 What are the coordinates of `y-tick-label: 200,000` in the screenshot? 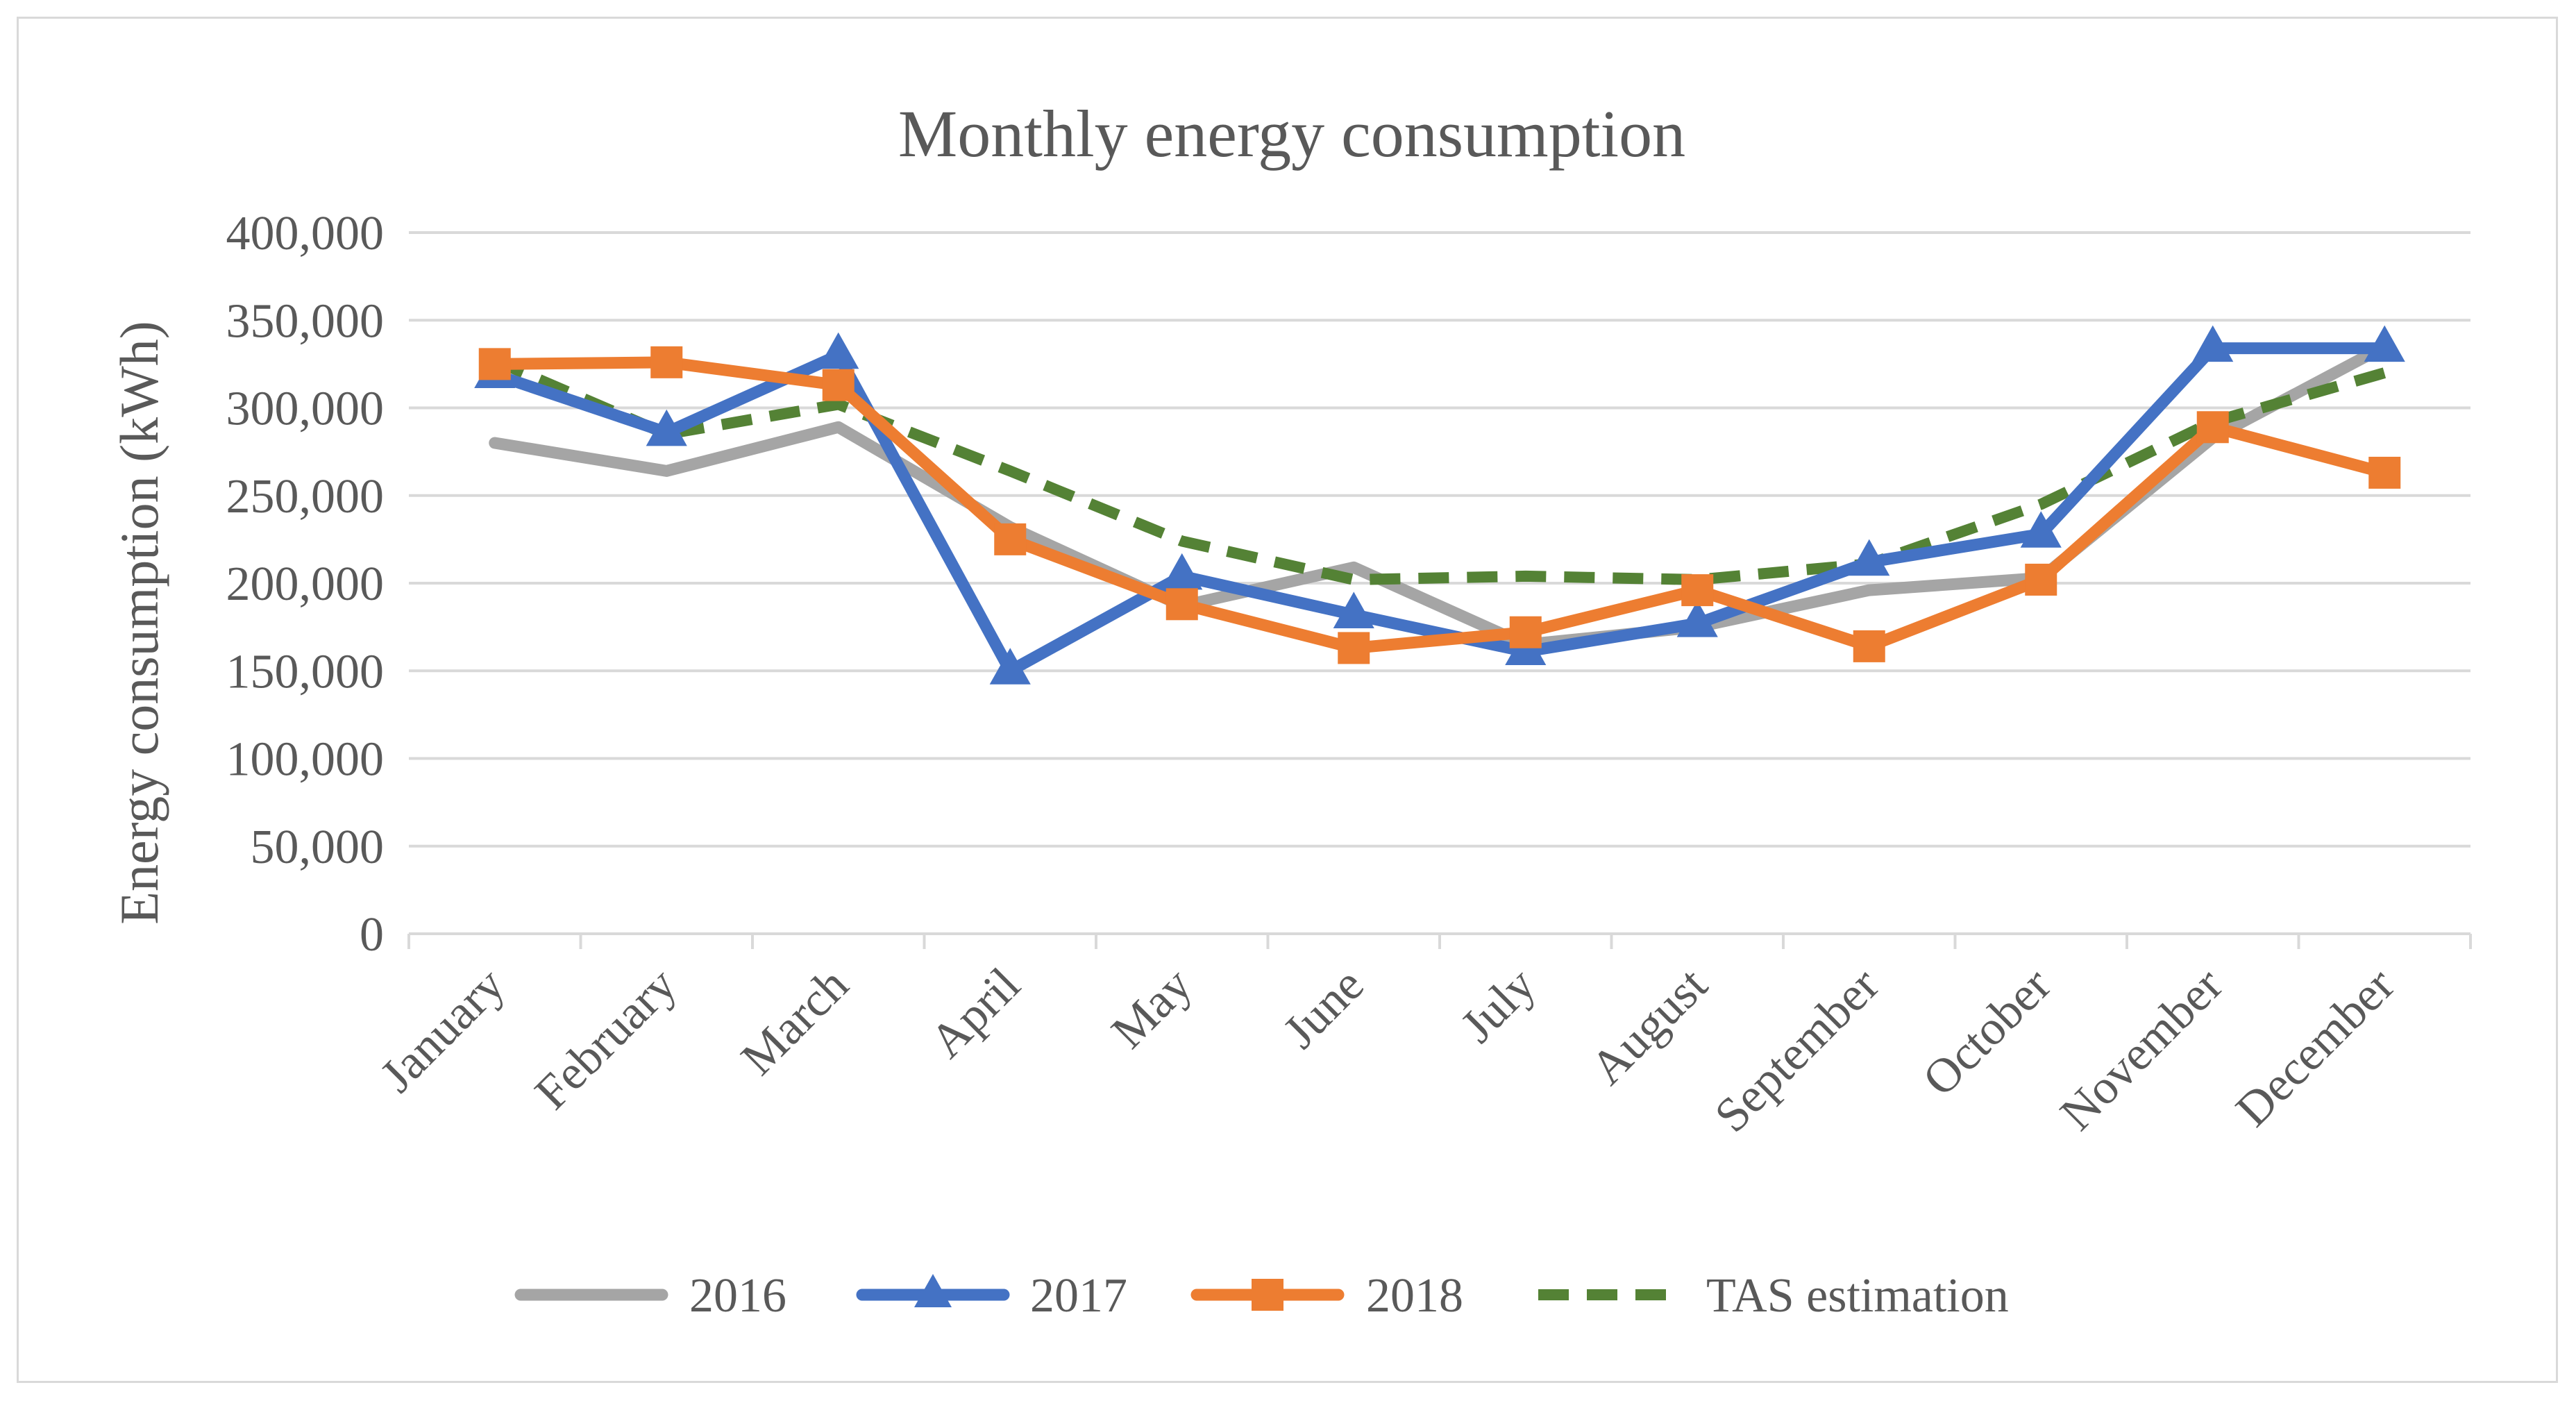 It's located at (305, 584).